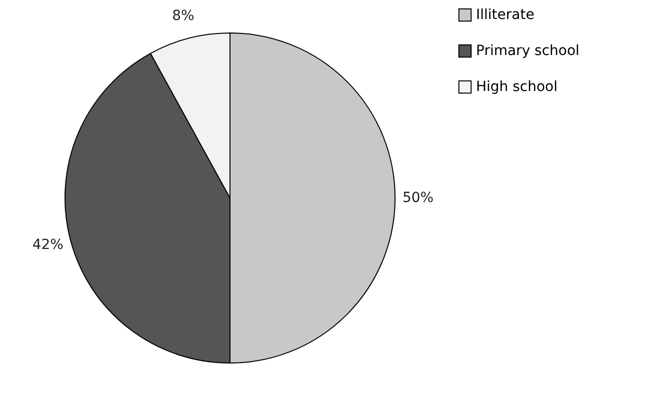  Describe the element at coordinates (418, 198) in the screenshot. I see `data-label: 50%` at that location.